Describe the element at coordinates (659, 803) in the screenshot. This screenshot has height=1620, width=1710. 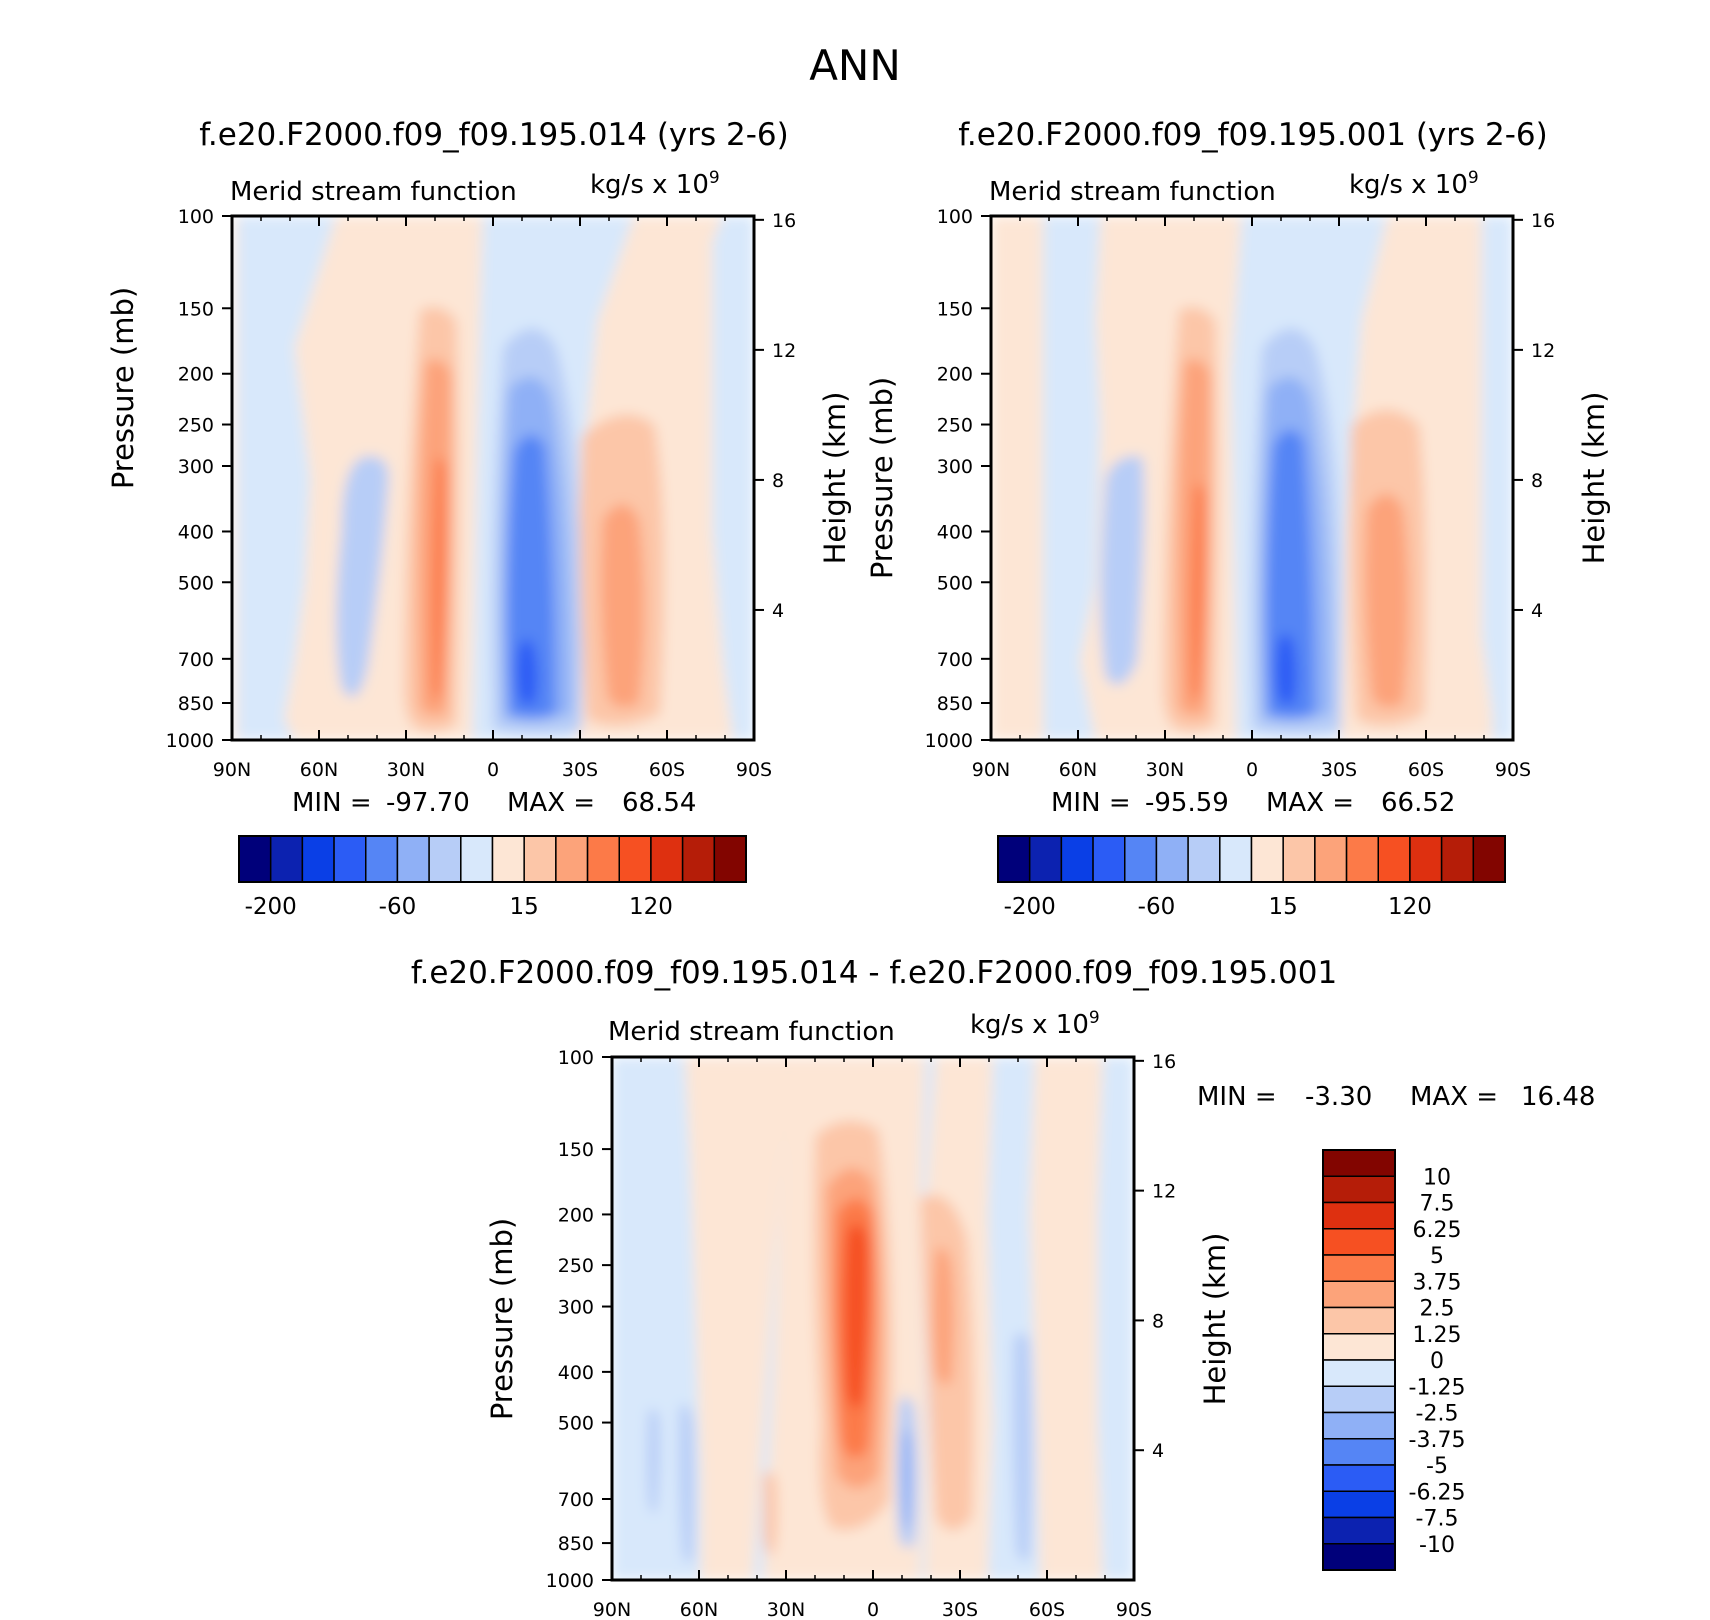
I see `max-value: 68.54` at that location.